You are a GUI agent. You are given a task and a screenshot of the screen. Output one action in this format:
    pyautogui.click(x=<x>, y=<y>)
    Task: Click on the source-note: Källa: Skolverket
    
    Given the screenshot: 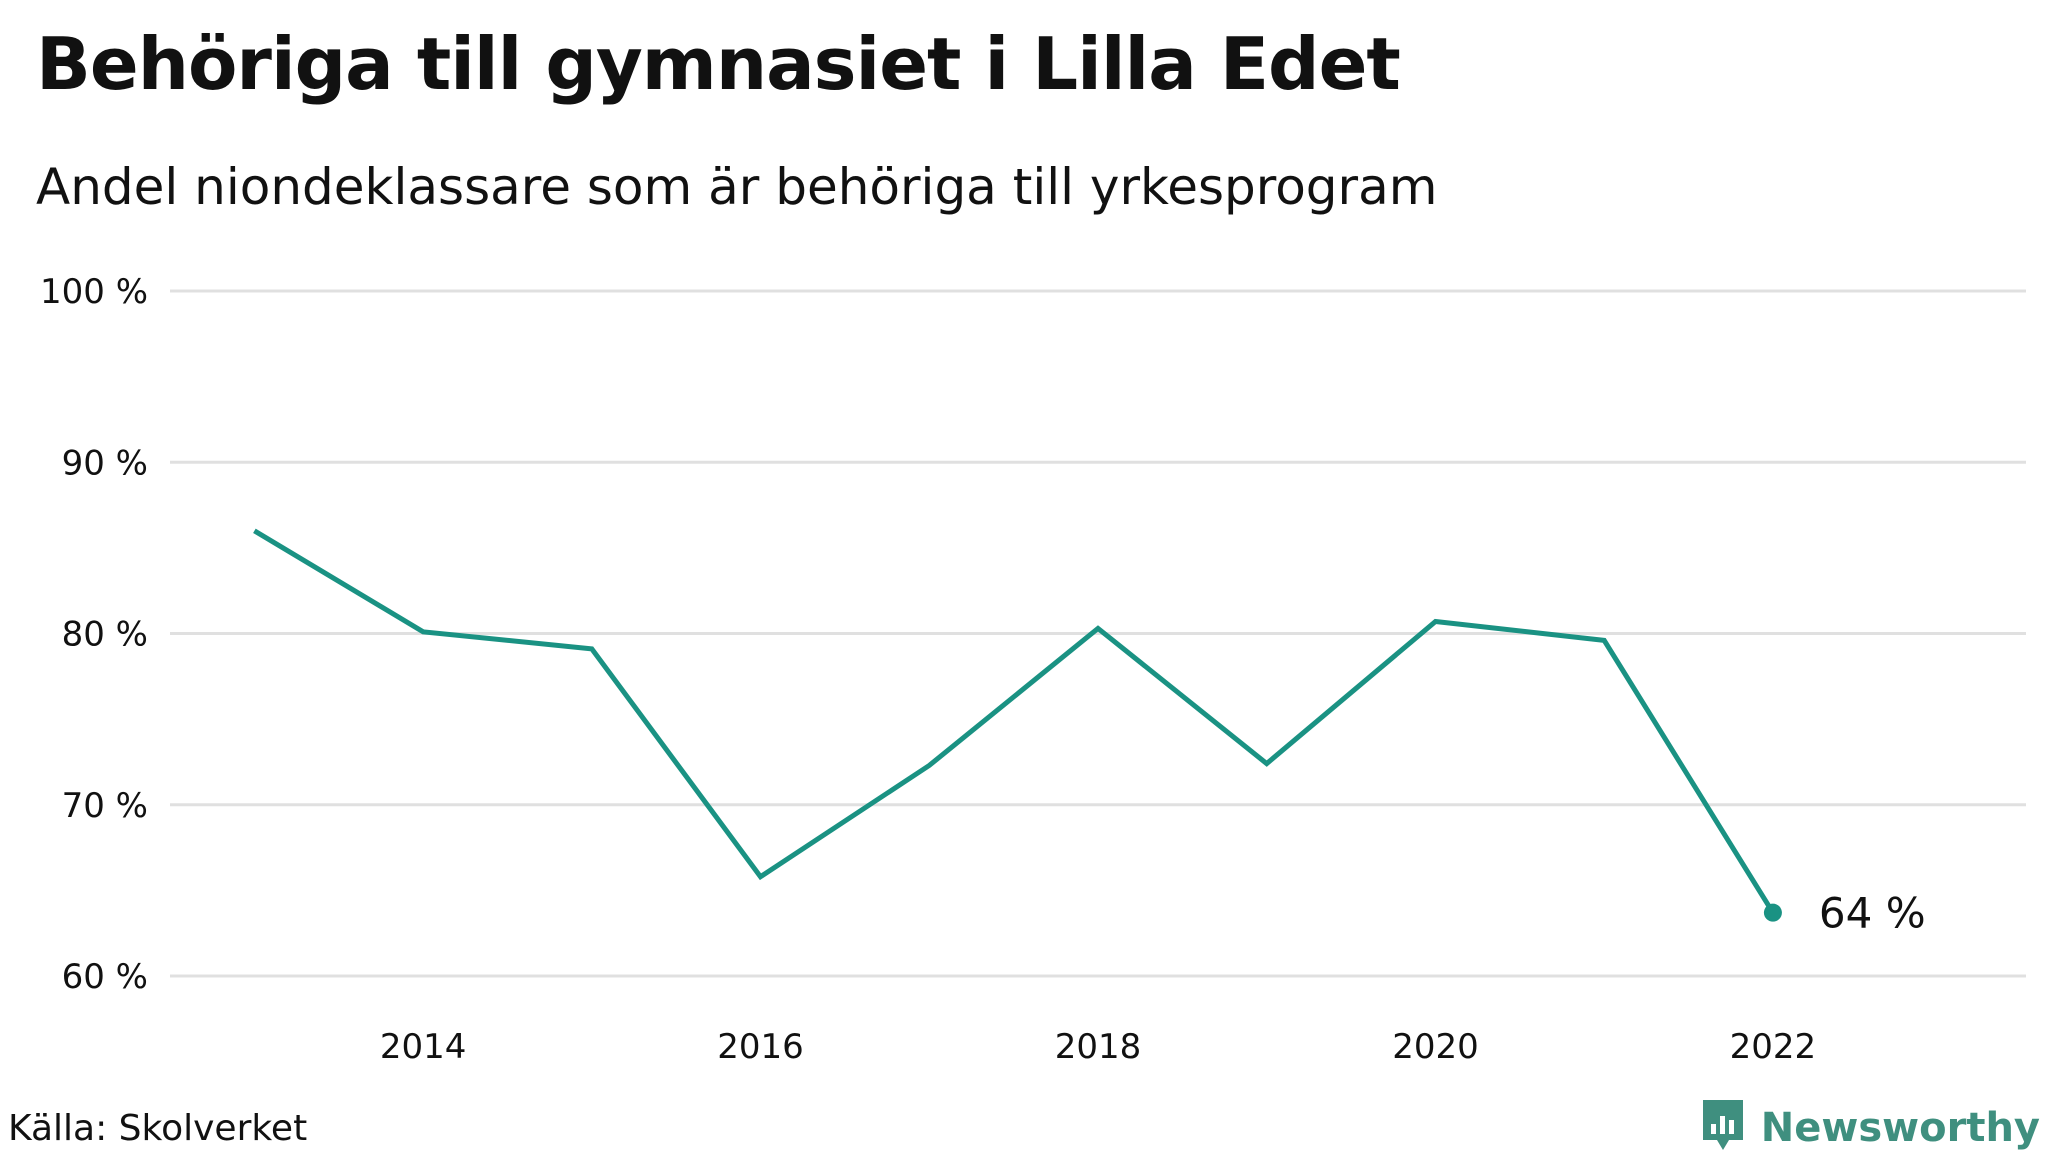 What is the action you would take?
    pyautogui.click(x=158, y=1128)
    